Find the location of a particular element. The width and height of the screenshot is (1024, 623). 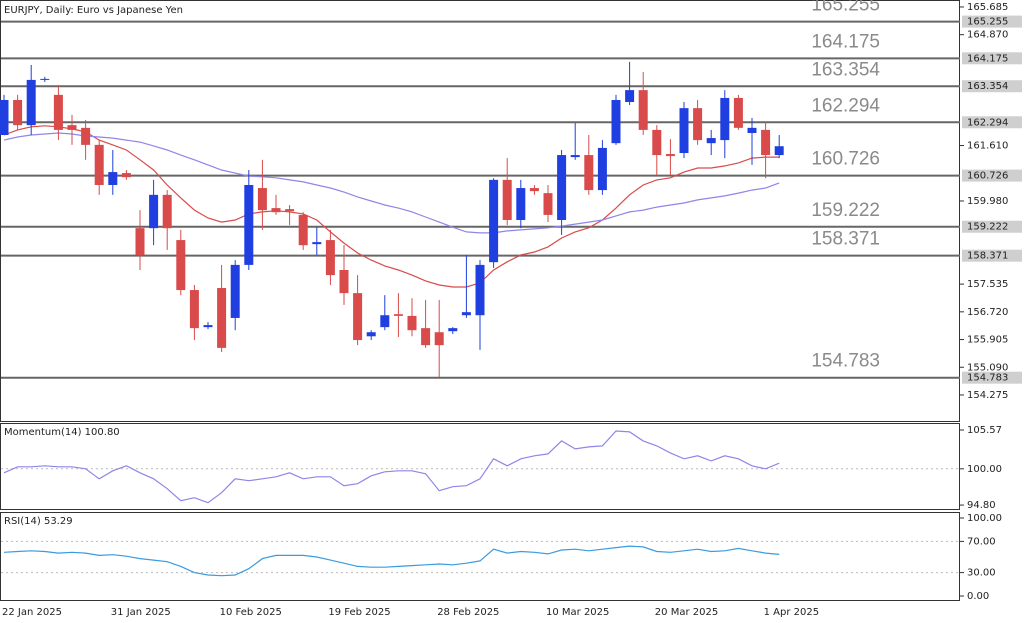

y-tick-label: 155.905 is located at coordinates (987, 340).